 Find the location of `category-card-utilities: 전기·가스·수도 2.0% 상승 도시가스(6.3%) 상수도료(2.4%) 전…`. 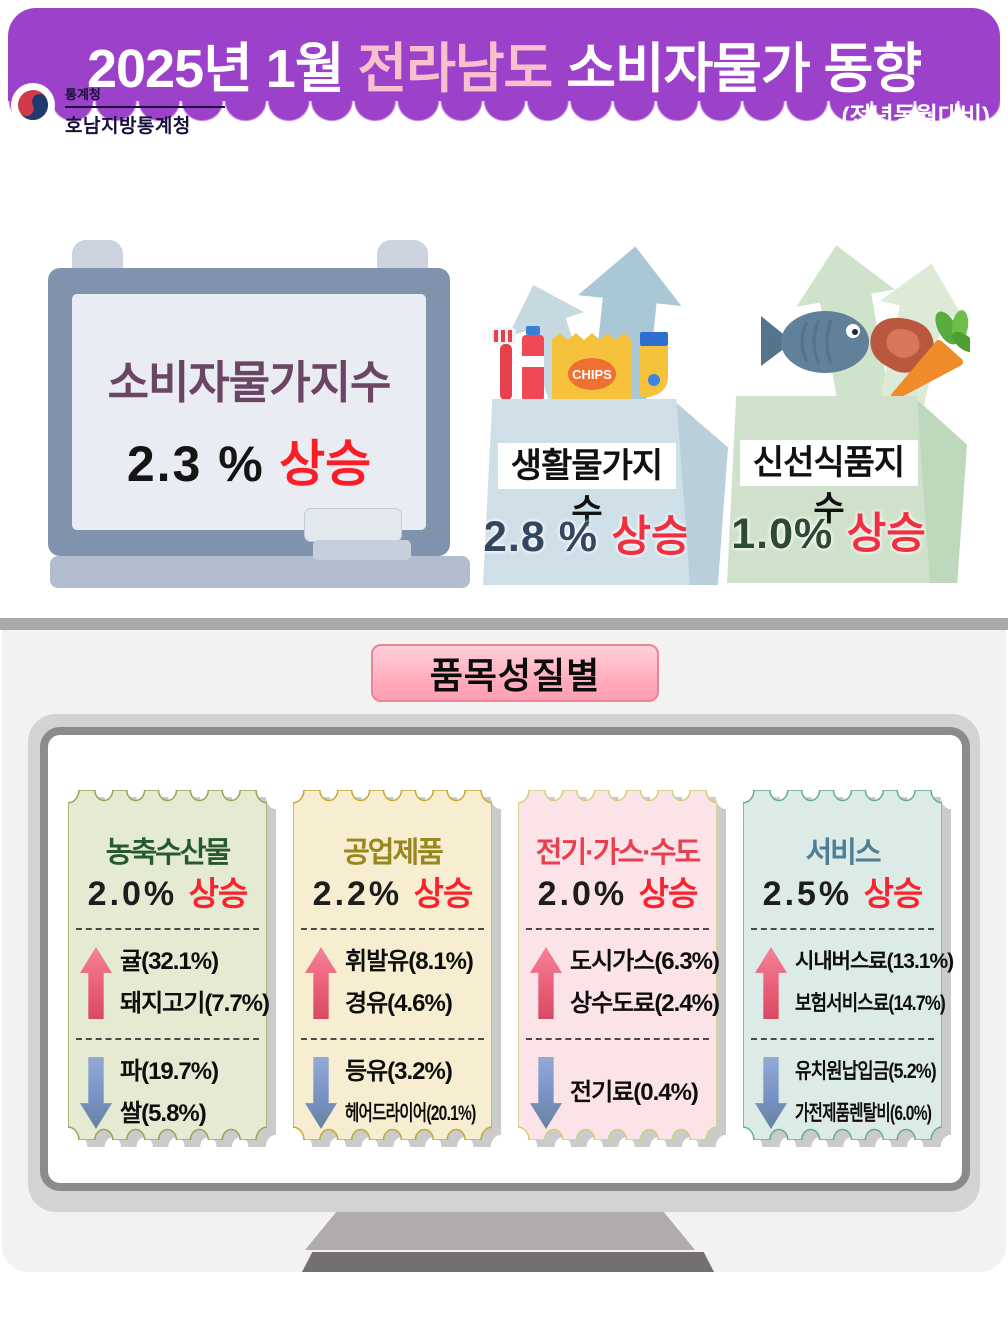

category-card-utilities: 전기·가스·수도 2.0% 상승 도시가스(6.3%) 상수도료(2.4%) 전… is located at coordinates (619, 965).